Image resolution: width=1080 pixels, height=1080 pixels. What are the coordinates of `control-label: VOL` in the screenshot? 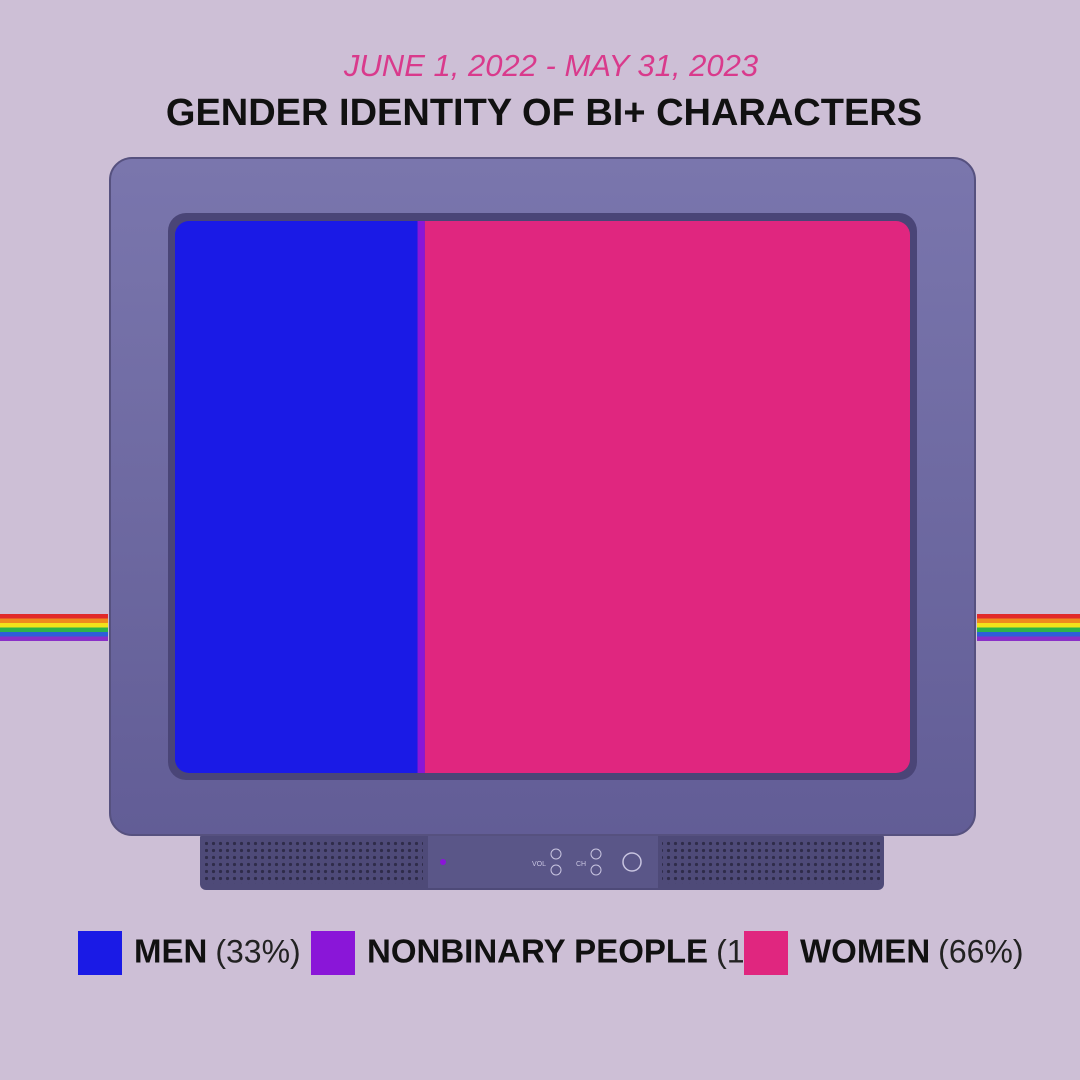 It's located at (539, 864).